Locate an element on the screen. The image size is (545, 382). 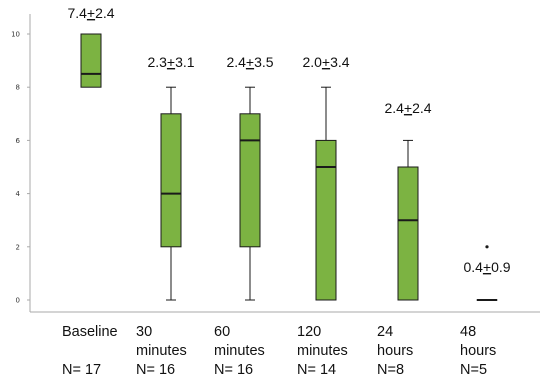
x-category-label: Baseline N= 17 is located at coordinates (90, 351).